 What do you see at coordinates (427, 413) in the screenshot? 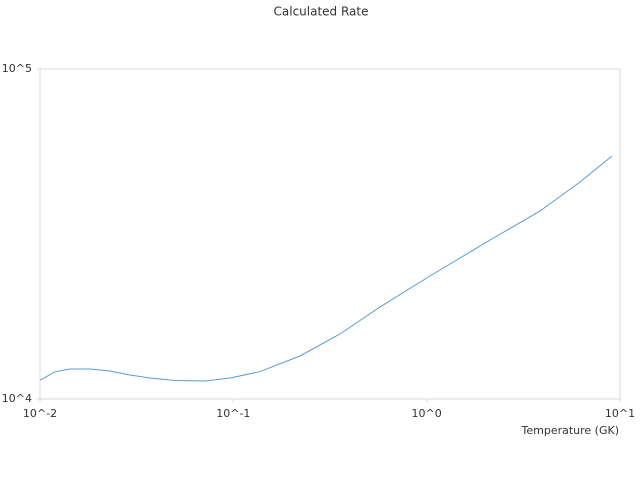
I see `x-tick-label: 10^0` at bounding box center [427, 413].